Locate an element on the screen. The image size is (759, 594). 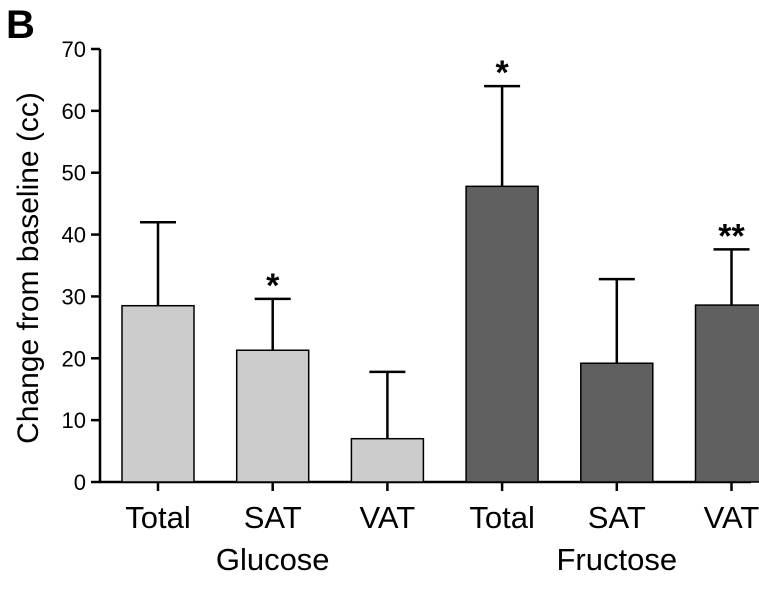
significance-mark: ** is located at coordinates (731, 236).